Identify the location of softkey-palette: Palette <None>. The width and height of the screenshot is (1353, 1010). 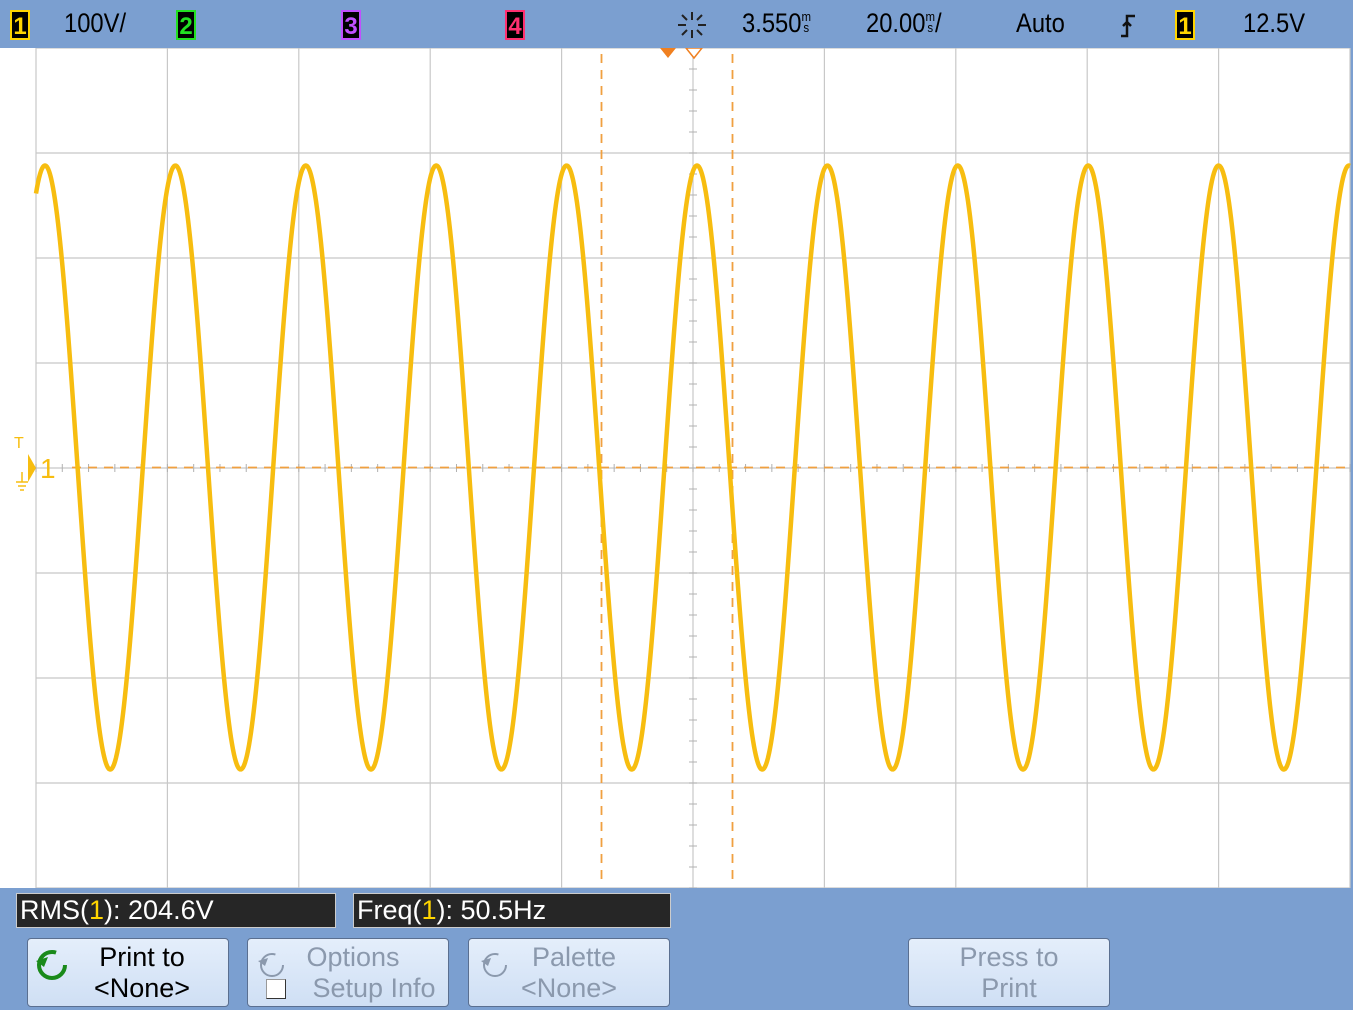
(569, 972).